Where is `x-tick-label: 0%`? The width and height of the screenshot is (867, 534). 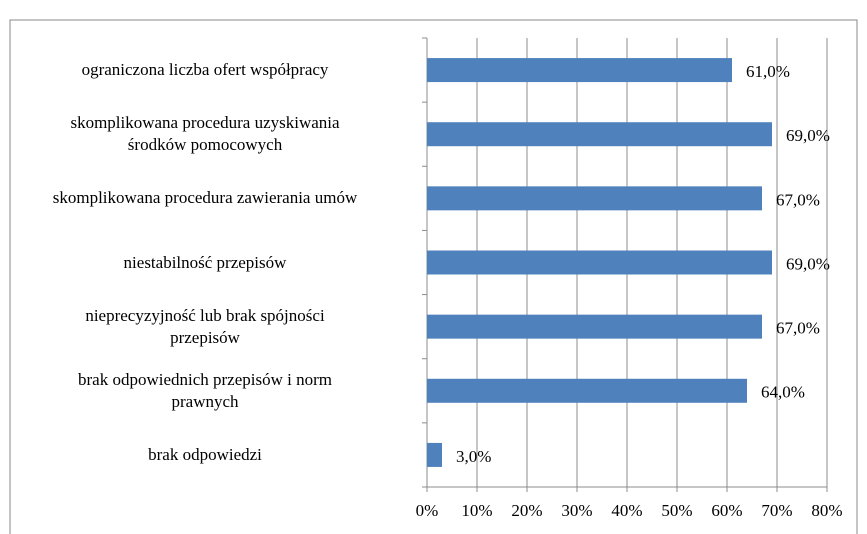
x-tick-label: 0% is located at coordinates (427, 510).